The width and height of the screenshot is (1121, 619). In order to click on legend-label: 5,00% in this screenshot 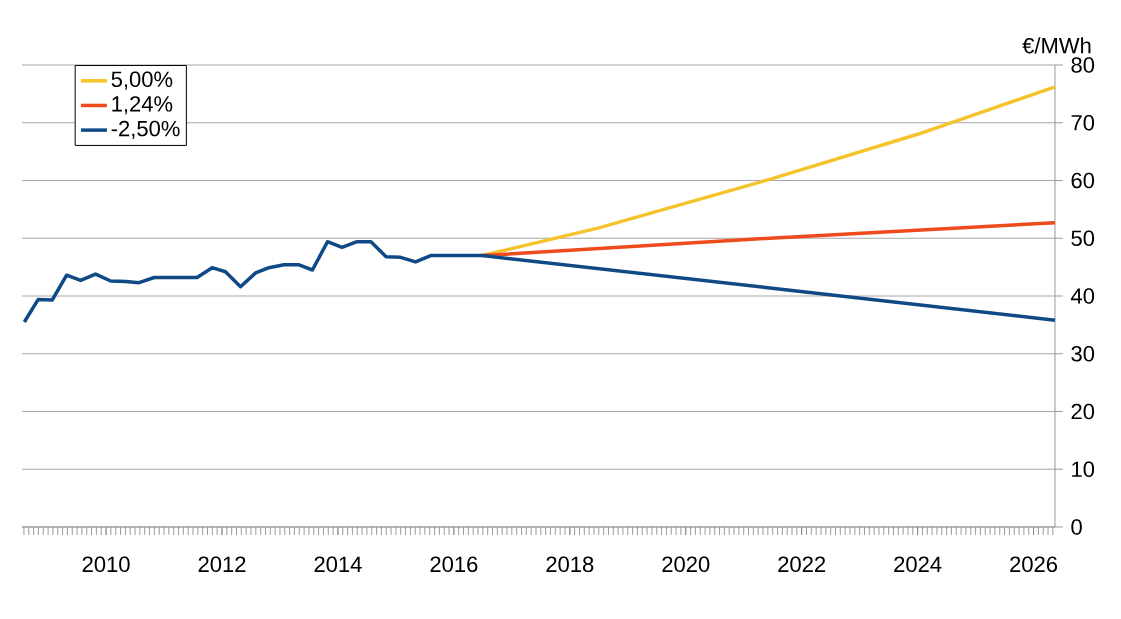, I will do `click(142, 80)`.